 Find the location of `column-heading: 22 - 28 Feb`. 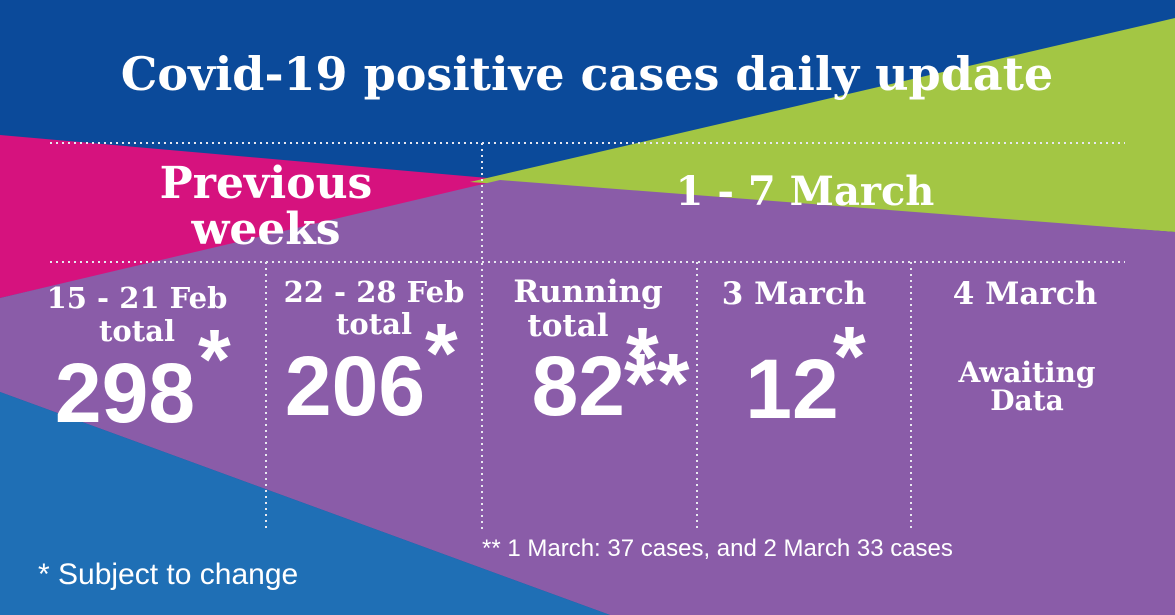

column-heading: 22 - 28 Feb is located at coordinates (374, 292).